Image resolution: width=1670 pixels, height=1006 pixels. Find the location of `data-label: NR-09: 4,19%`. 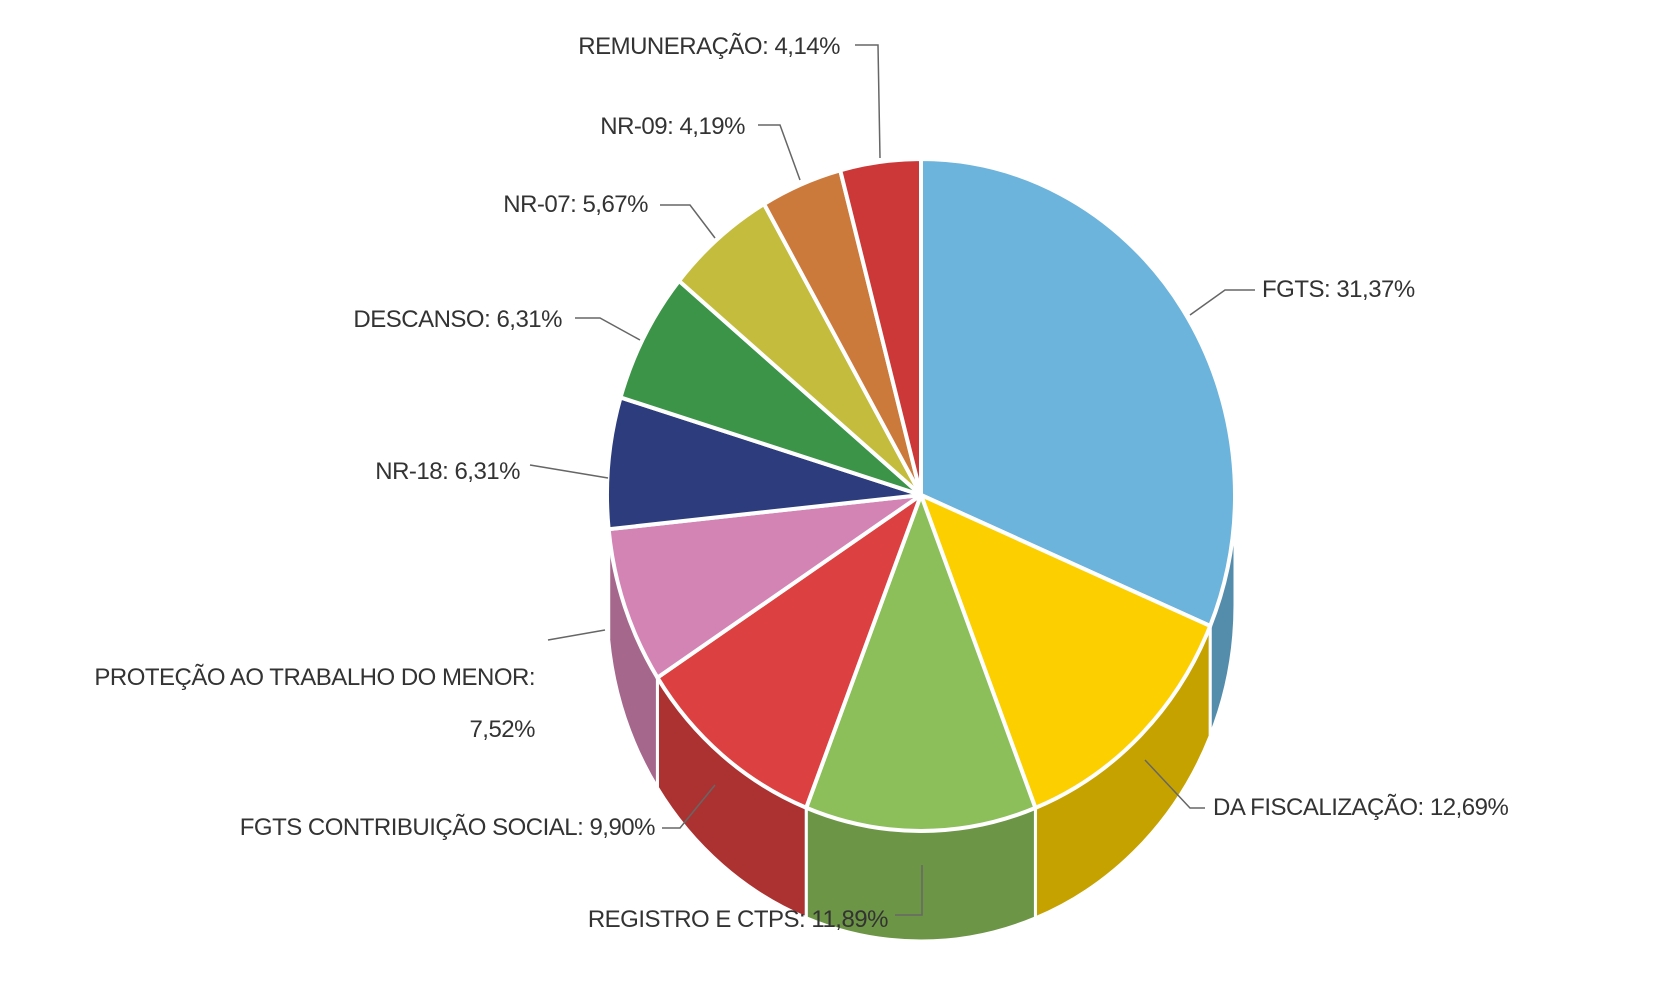

data-label: NR-09: 4,19% is located at coordinates (672, 126).